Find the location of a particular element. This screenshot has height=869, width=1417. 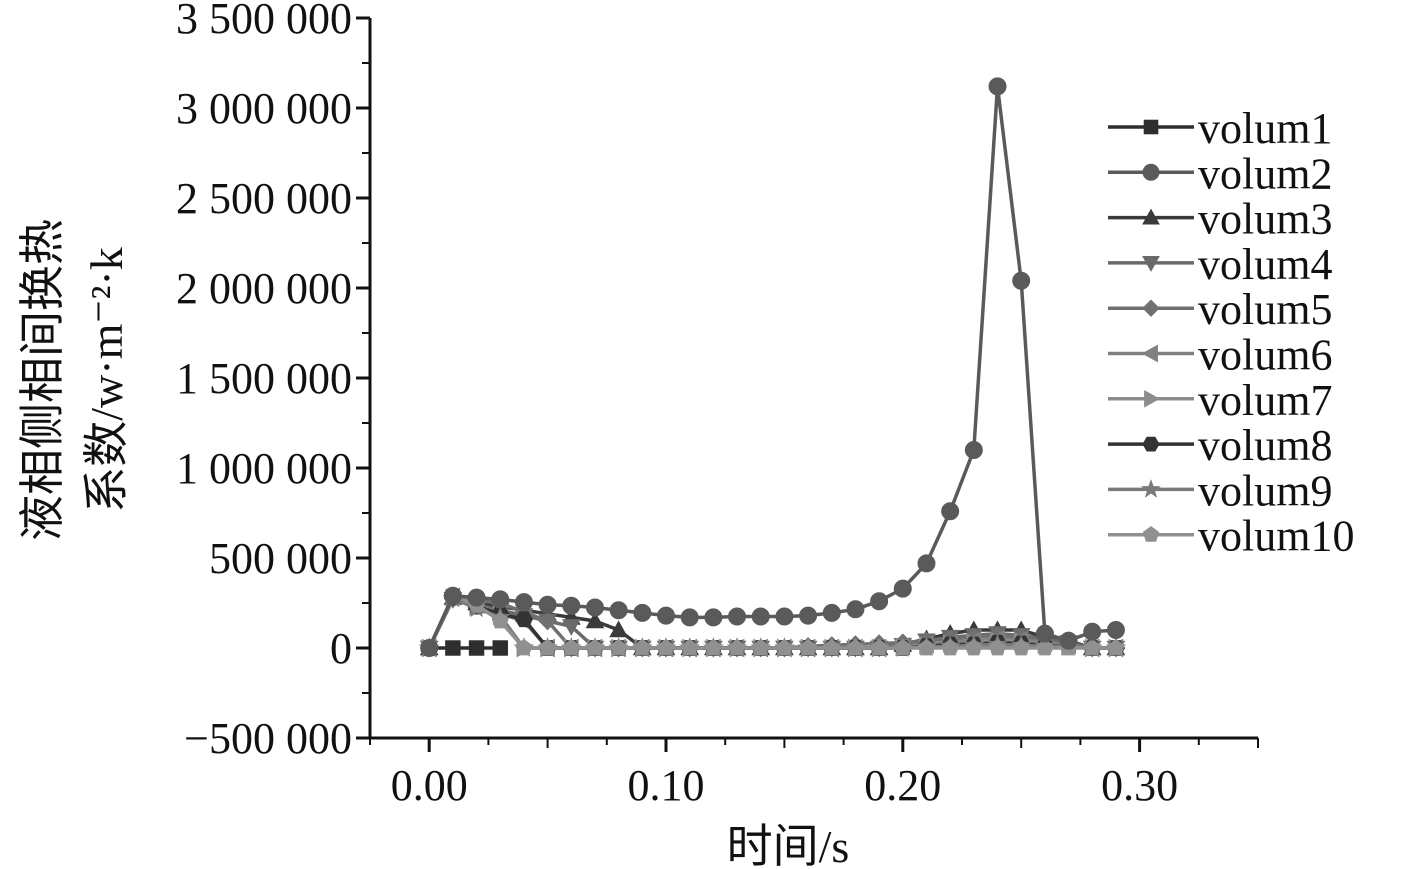

legend-label-volum7: volum7 is located at coordinates (1265, 400).